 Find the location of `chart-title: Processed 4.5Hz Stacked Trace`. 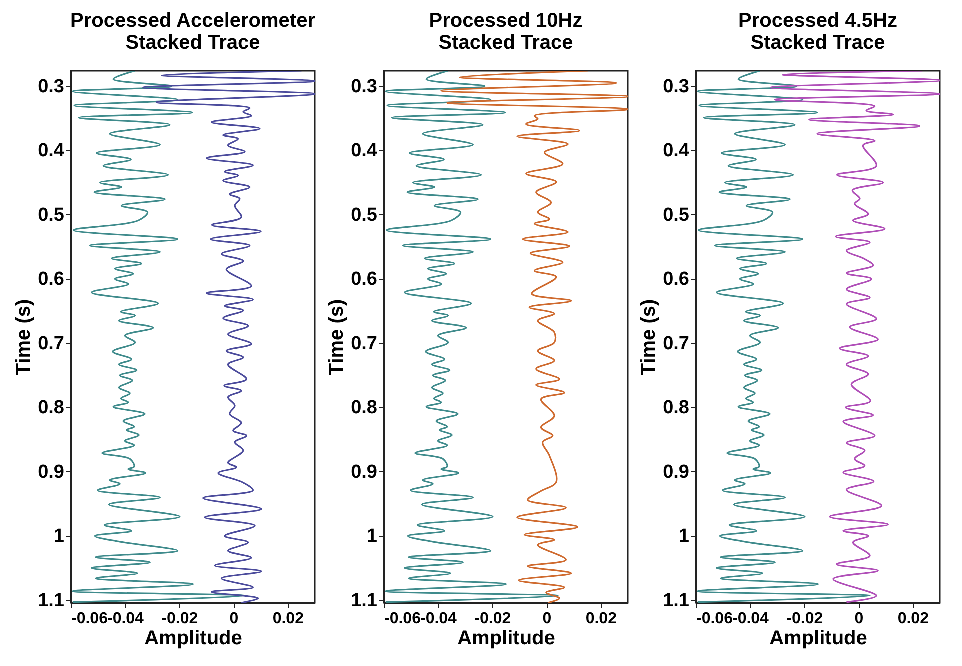

chart-title: Processed 4.5Hz Stacked Trace is located at coordinates (818, 32).